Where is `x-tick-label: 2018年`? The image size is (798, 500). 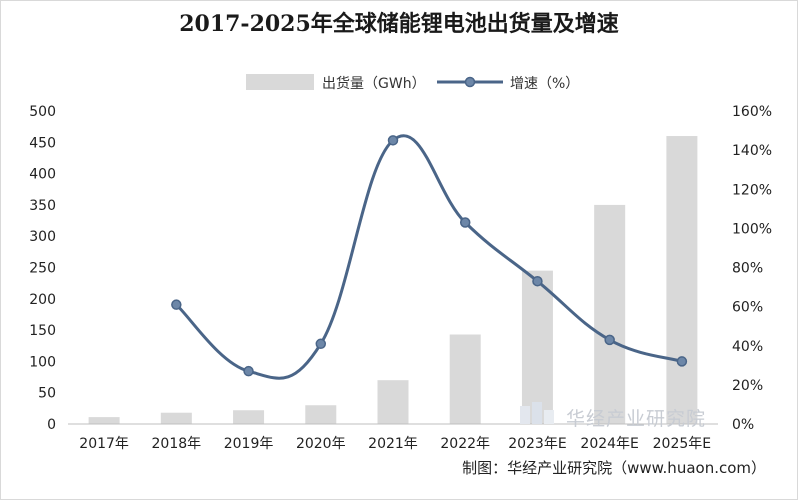
x-tick-label: 2018年 is located at coordinates (177, 444).